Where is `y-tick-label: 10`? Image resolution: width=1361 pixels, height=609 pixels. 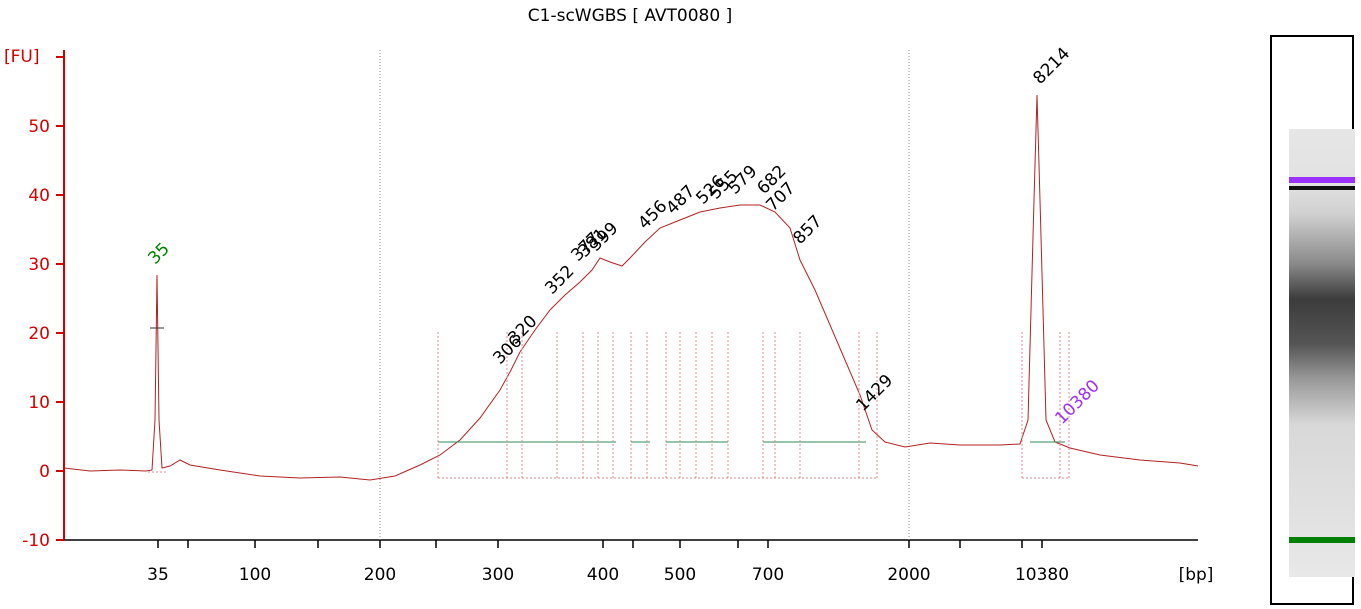 y-tick-label: 10 is located at coordinates (39, 403).